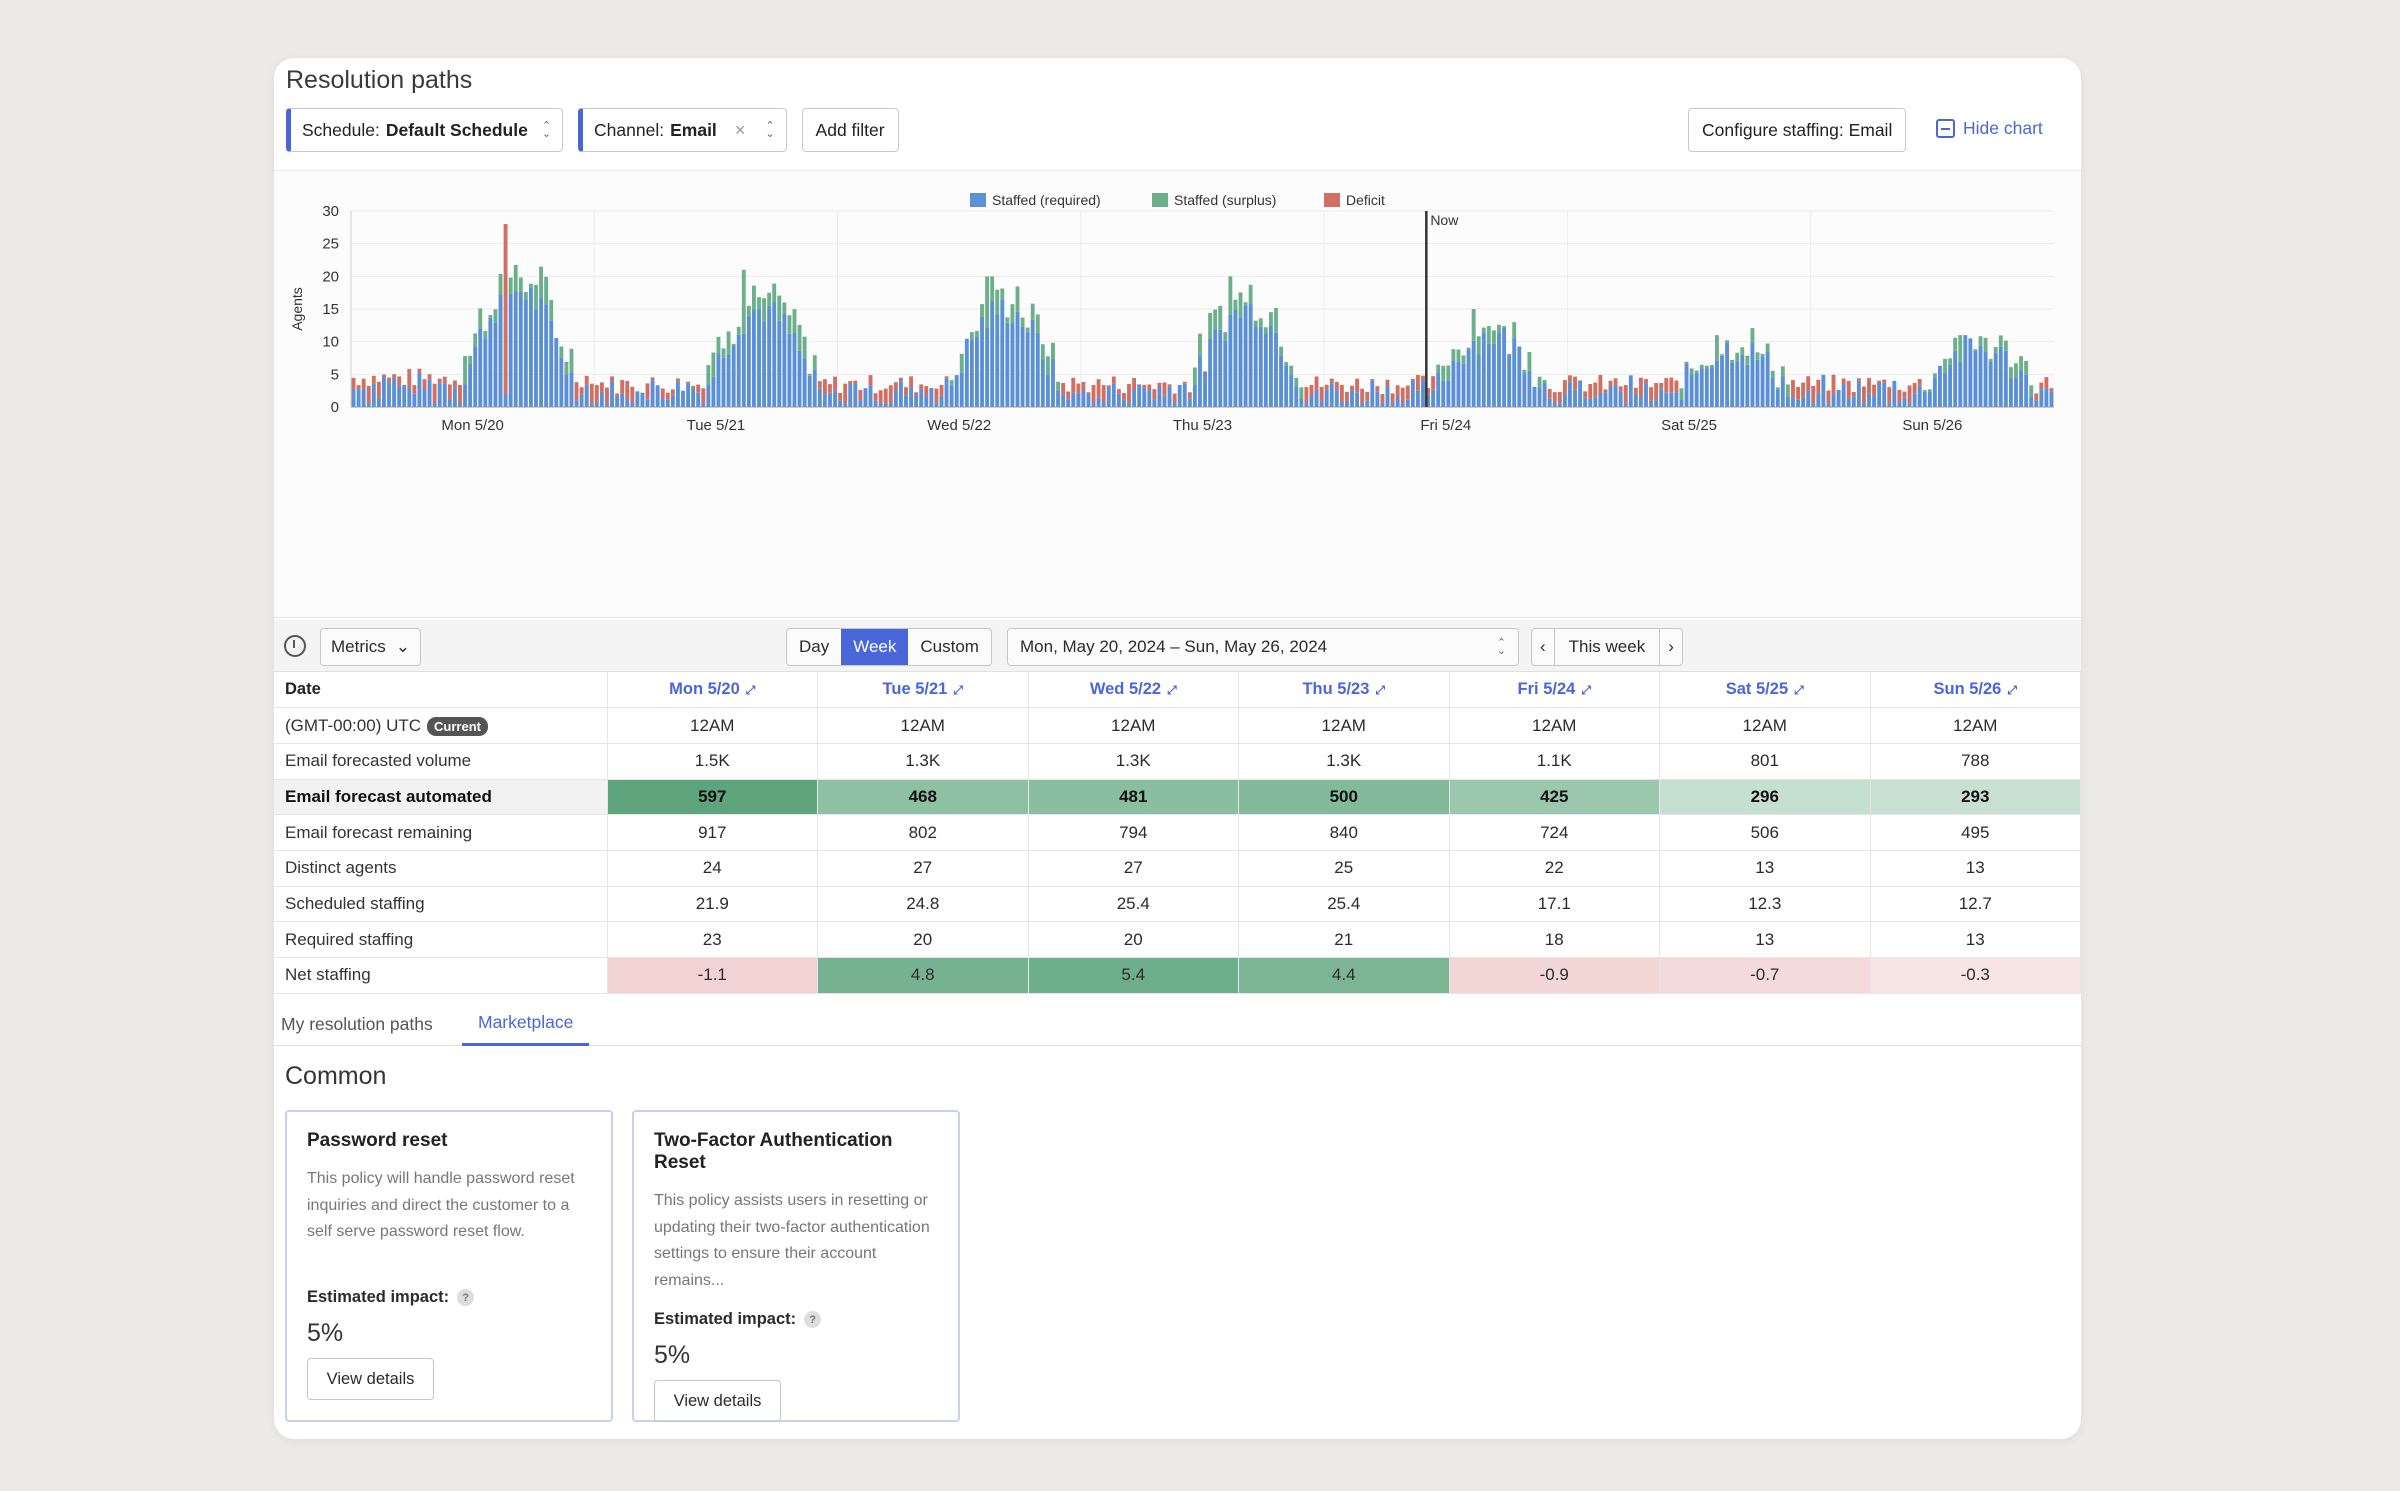  I want to click on prev-week-button: ‹, so click(1543, 647).